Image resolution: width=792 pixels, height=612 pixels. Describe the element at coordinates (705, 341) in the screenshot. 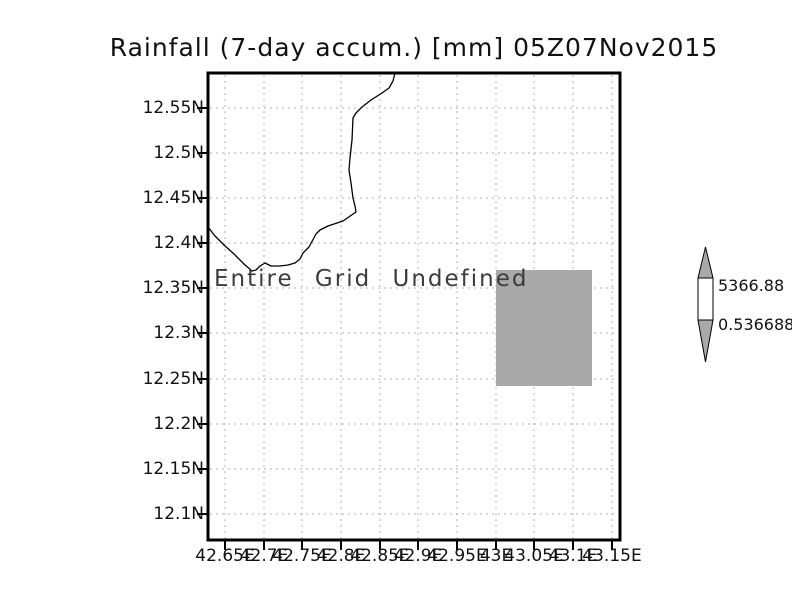

I see `colorbar-lower-arrow` at that location.